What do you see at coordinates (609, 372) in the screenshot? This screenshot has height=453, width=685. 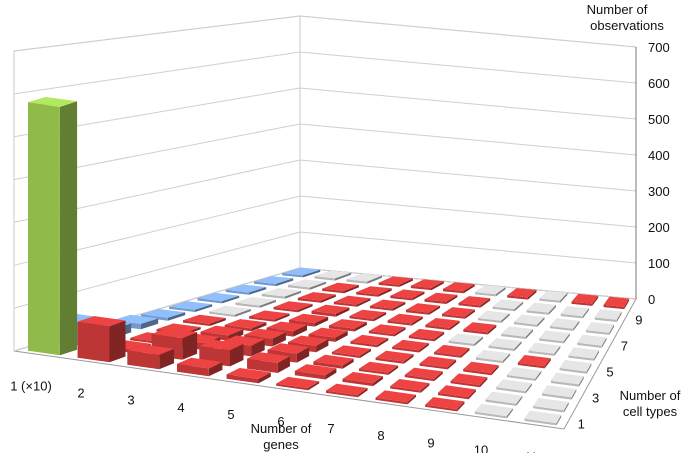 I see `y-tick-label: 5` at bounding box center [609, 372].